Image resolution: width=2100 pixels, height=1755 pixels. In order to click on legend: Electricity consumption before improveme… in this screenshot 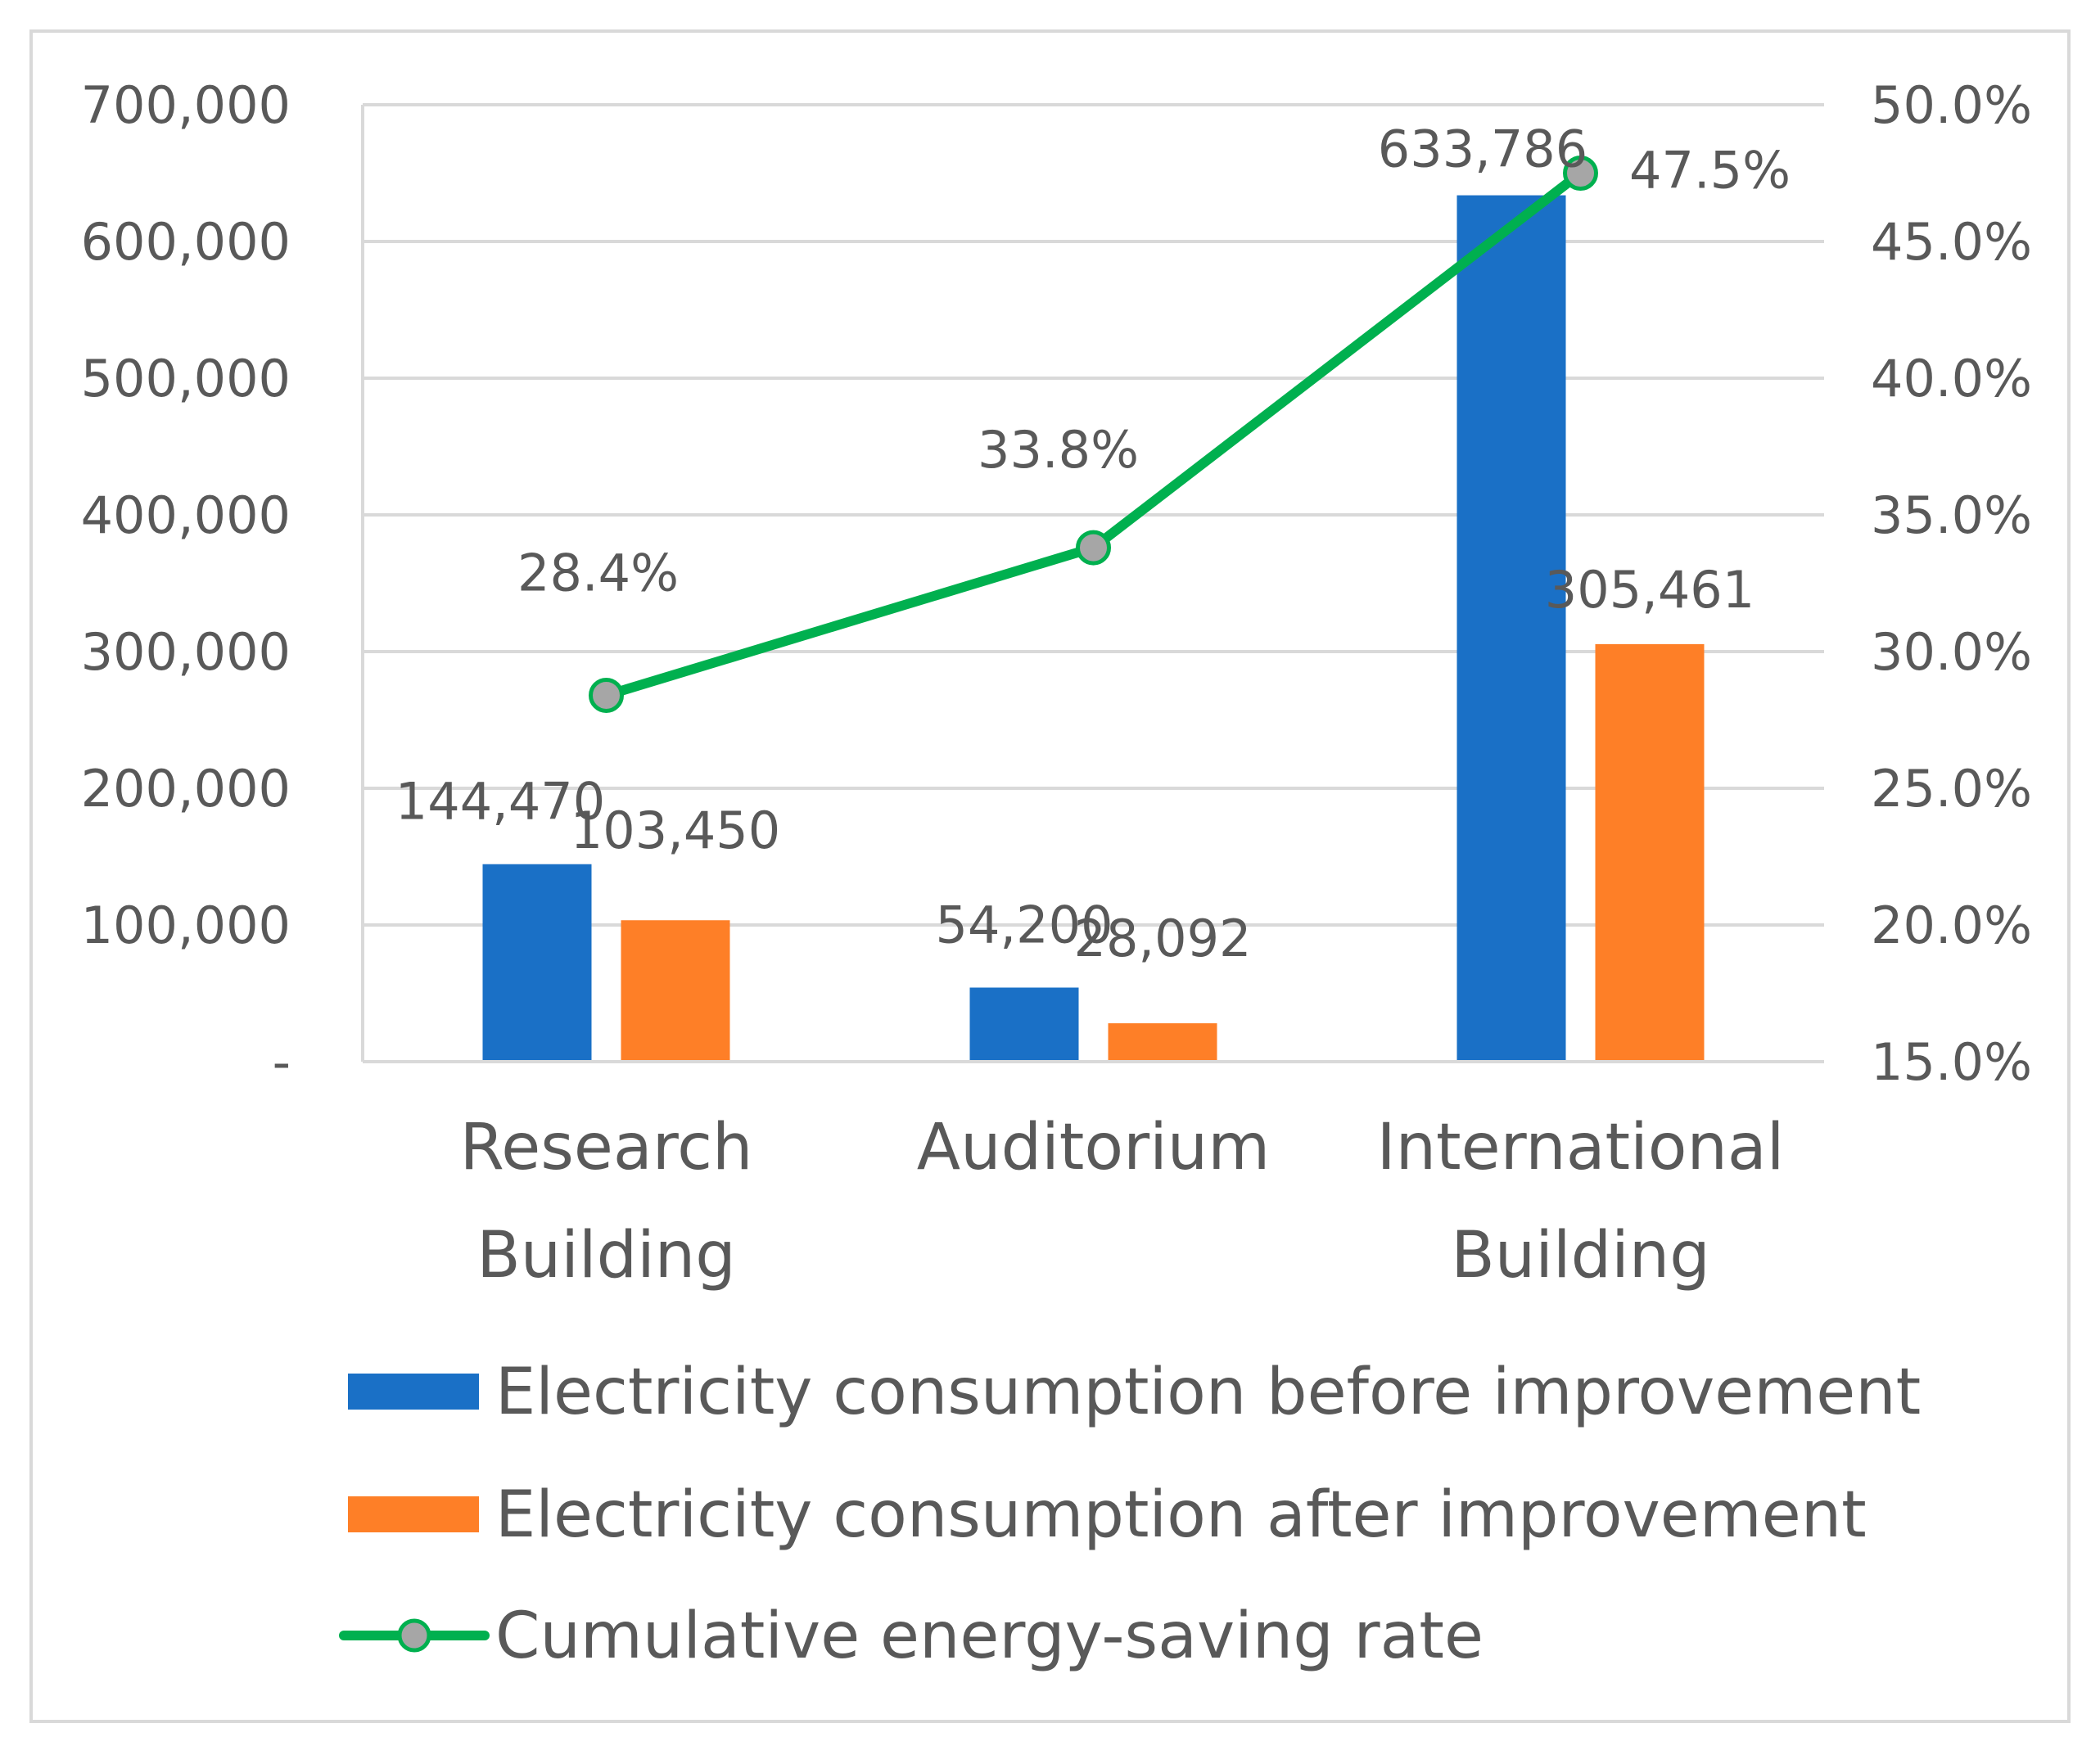, I will do `click(1130, 1514)`.